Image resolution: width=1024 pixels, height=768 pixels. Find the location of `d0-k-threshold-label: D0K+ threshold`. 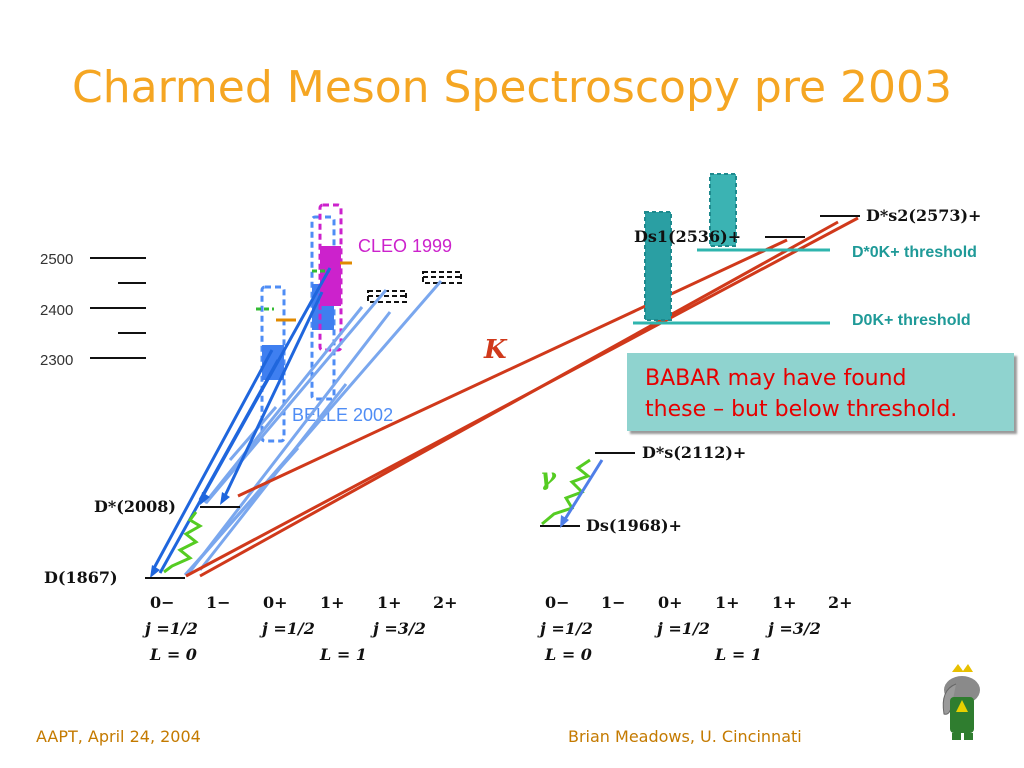

d0-k-threshold-label: D0K+ threshold is located at coordinates (911, 320).